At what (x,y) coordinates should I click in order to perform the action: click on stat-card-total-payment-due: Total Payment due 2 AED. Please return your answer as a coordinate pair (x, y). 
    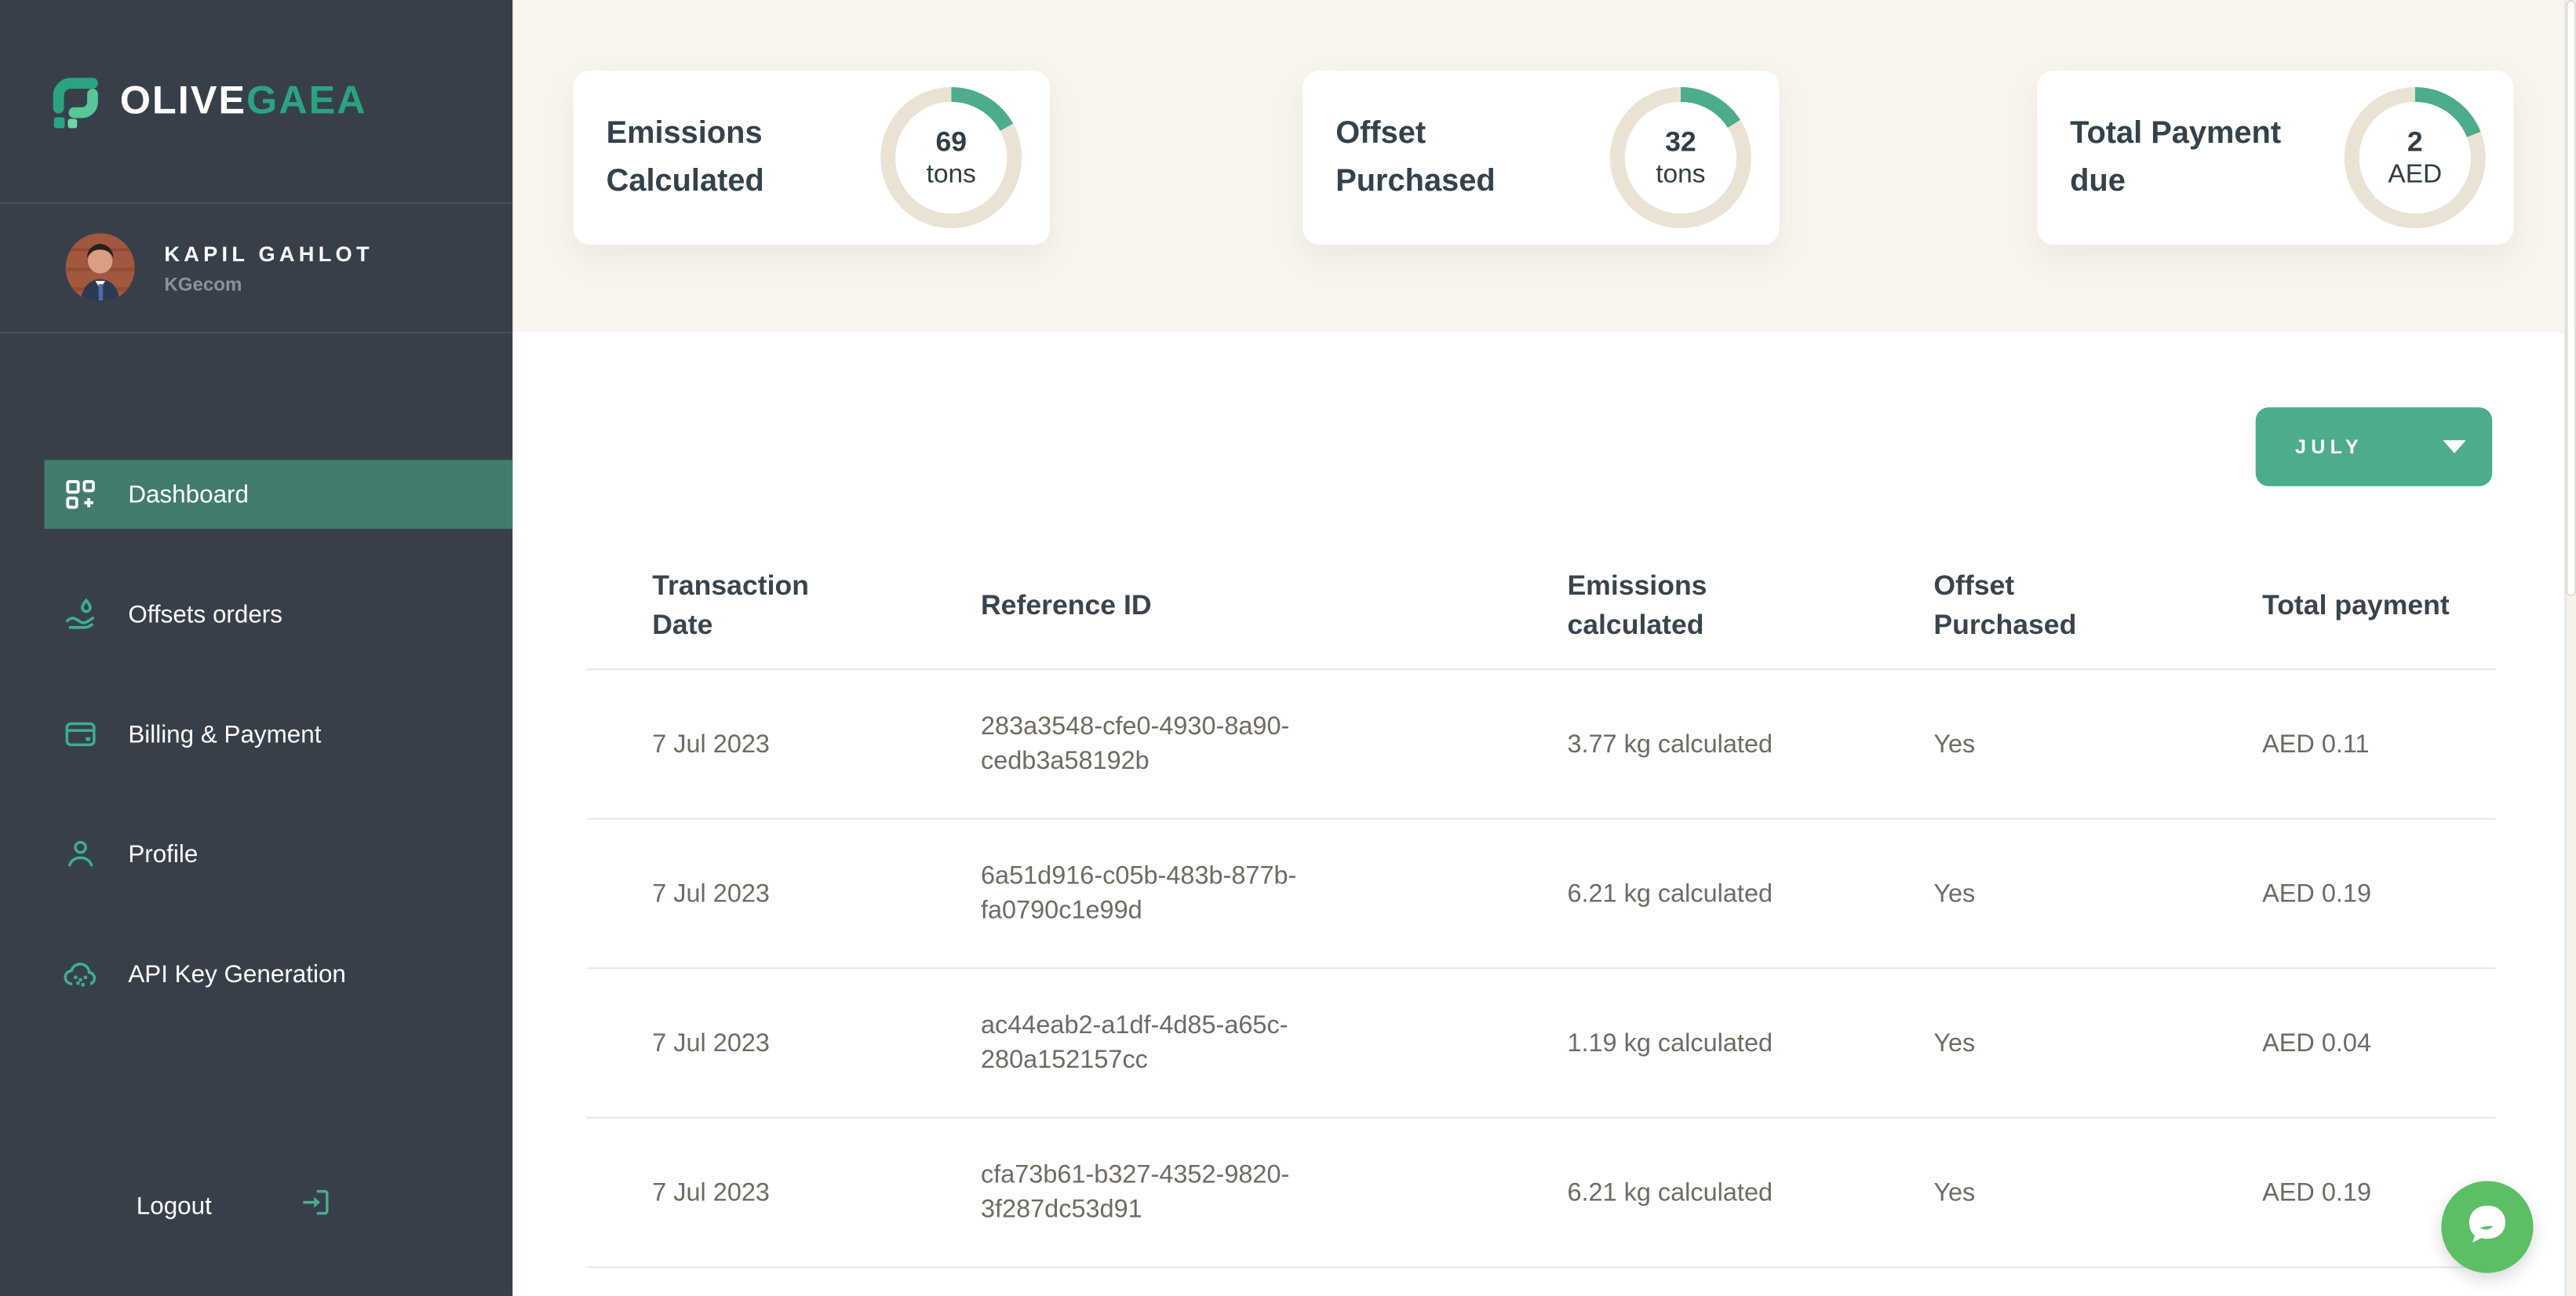
    Looking at the image, I should click on (2275, 158).